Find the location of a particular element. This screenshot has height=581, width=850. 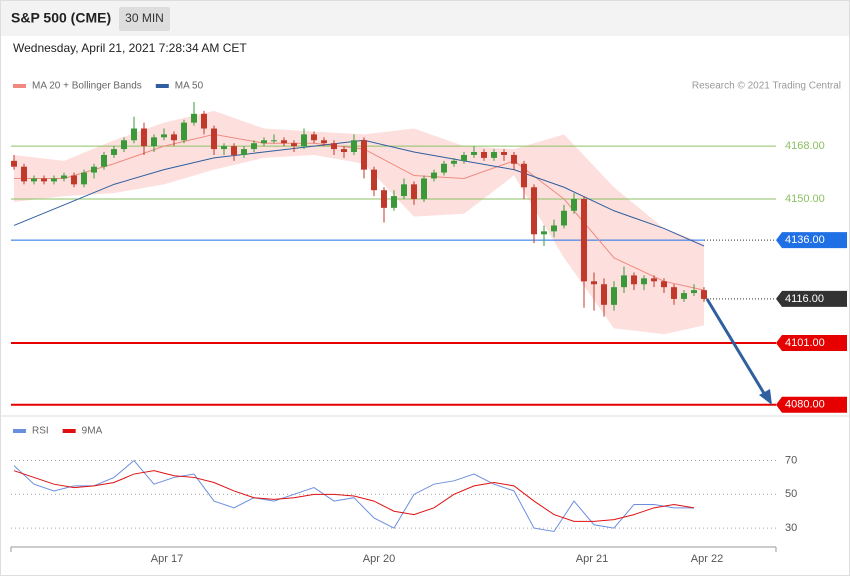

forecast-arrow is located at coordinates (736, 347).